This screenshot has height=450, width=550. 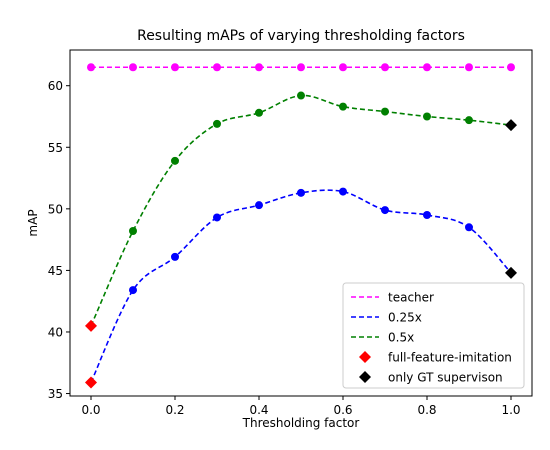 What do you see at coordinates (55, 209) in the screenshot?
I see `y-tick-label-3: 50` at bounding box center [55, 209].